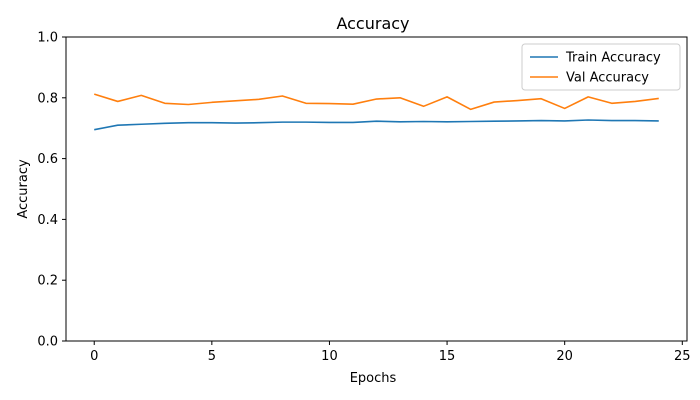 Image resolution: width=700 pixels, height=400 pixels. What do you see at coordinates (329, 356) in the screenshot?
I see `x-tick-label: 10` at bounding box center [329, 356].